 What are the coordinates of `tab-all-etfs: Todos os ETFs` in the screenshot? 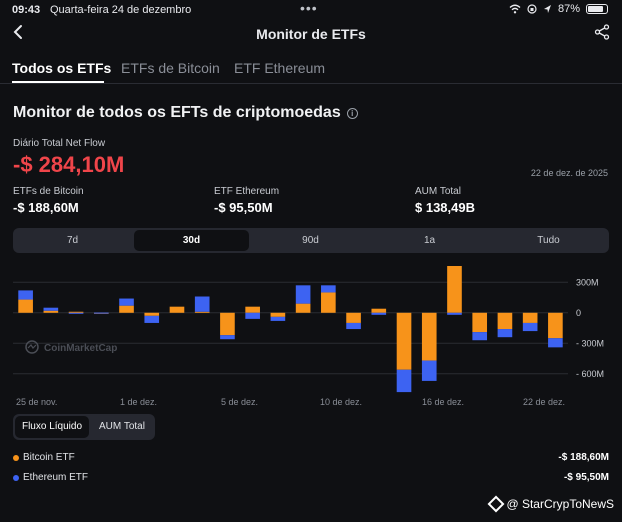 It's located at (62, 68).